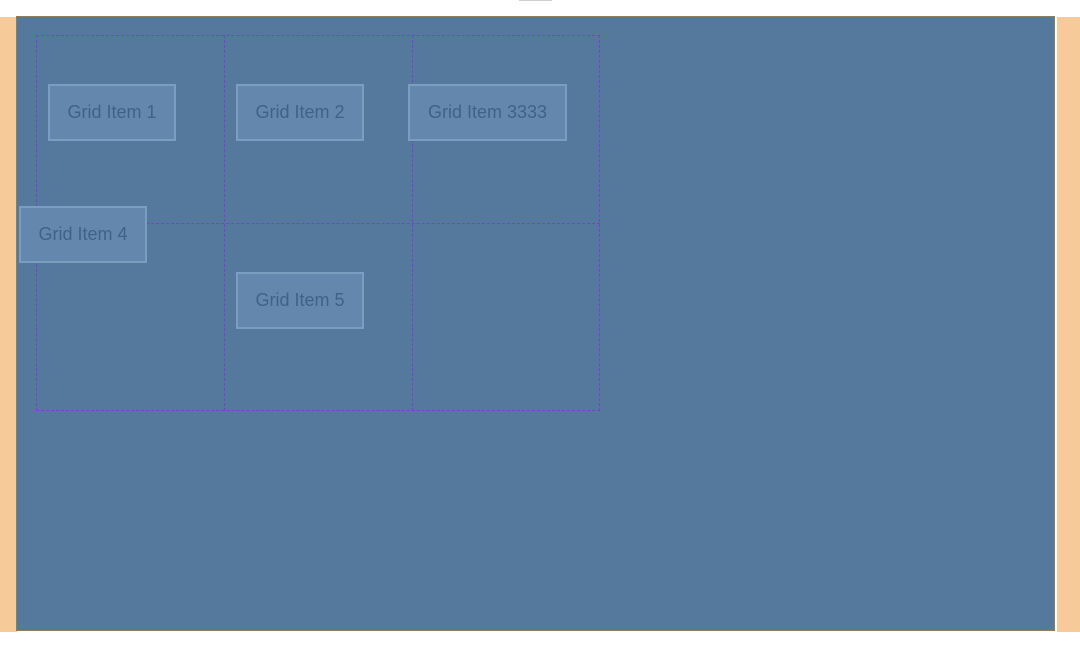 The image size is (1080, 659). What do you see at coordinates (300, 300) in the screenshot?
I see `grid-item-5: Grid Item 5` at bounding box center [300, 300].